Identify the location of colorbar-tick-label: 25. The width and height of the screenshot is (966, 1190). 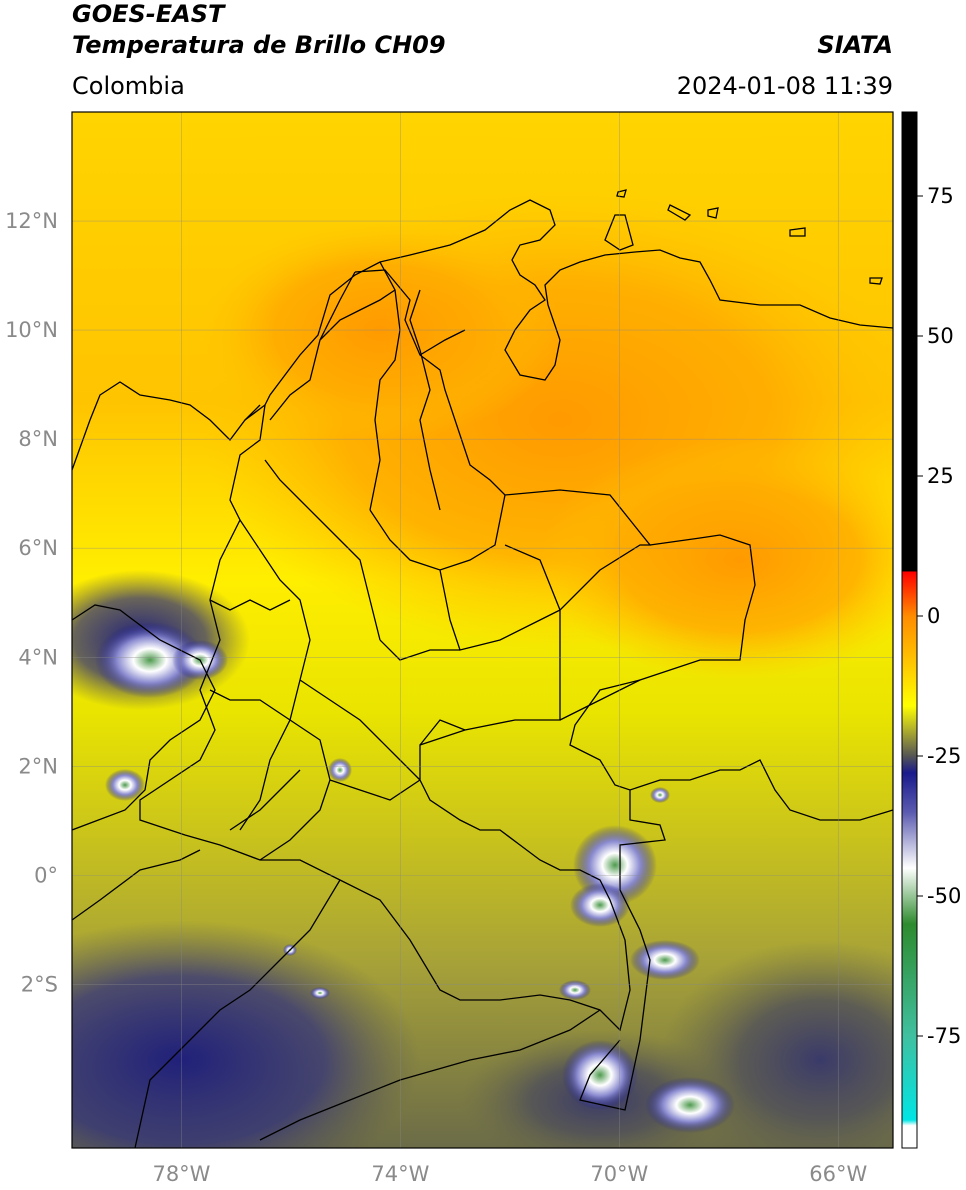
(940, 476).